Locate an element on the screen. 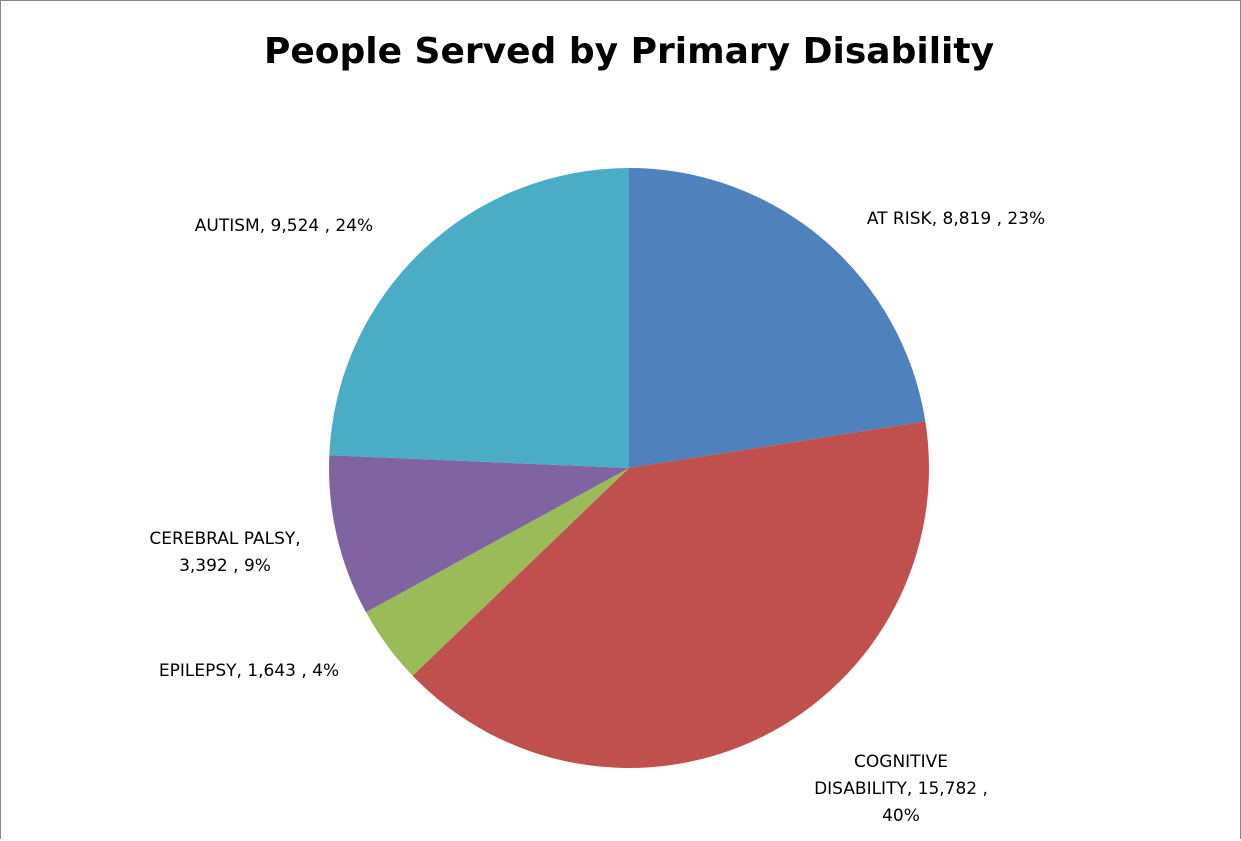 This screenshot has width=1241, height=841. data-label-line: EPILEPSY, 1,643 , 4% is located at coordinates (249, 671).